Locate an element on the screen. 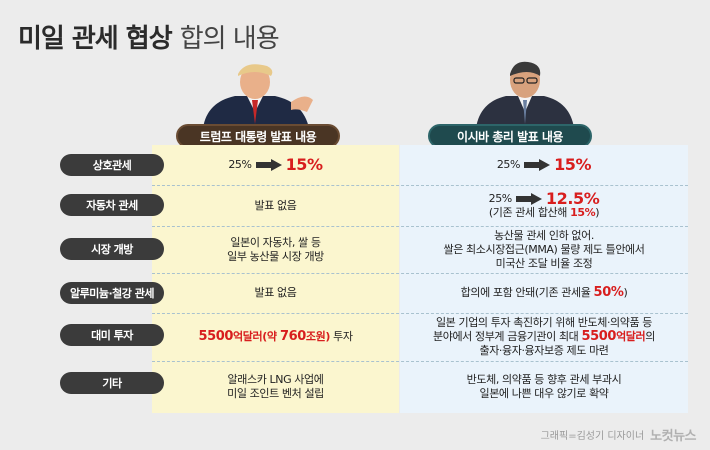  cell-ishiba-reciprocal: 25% 15% is located at coordinates (544, 165).